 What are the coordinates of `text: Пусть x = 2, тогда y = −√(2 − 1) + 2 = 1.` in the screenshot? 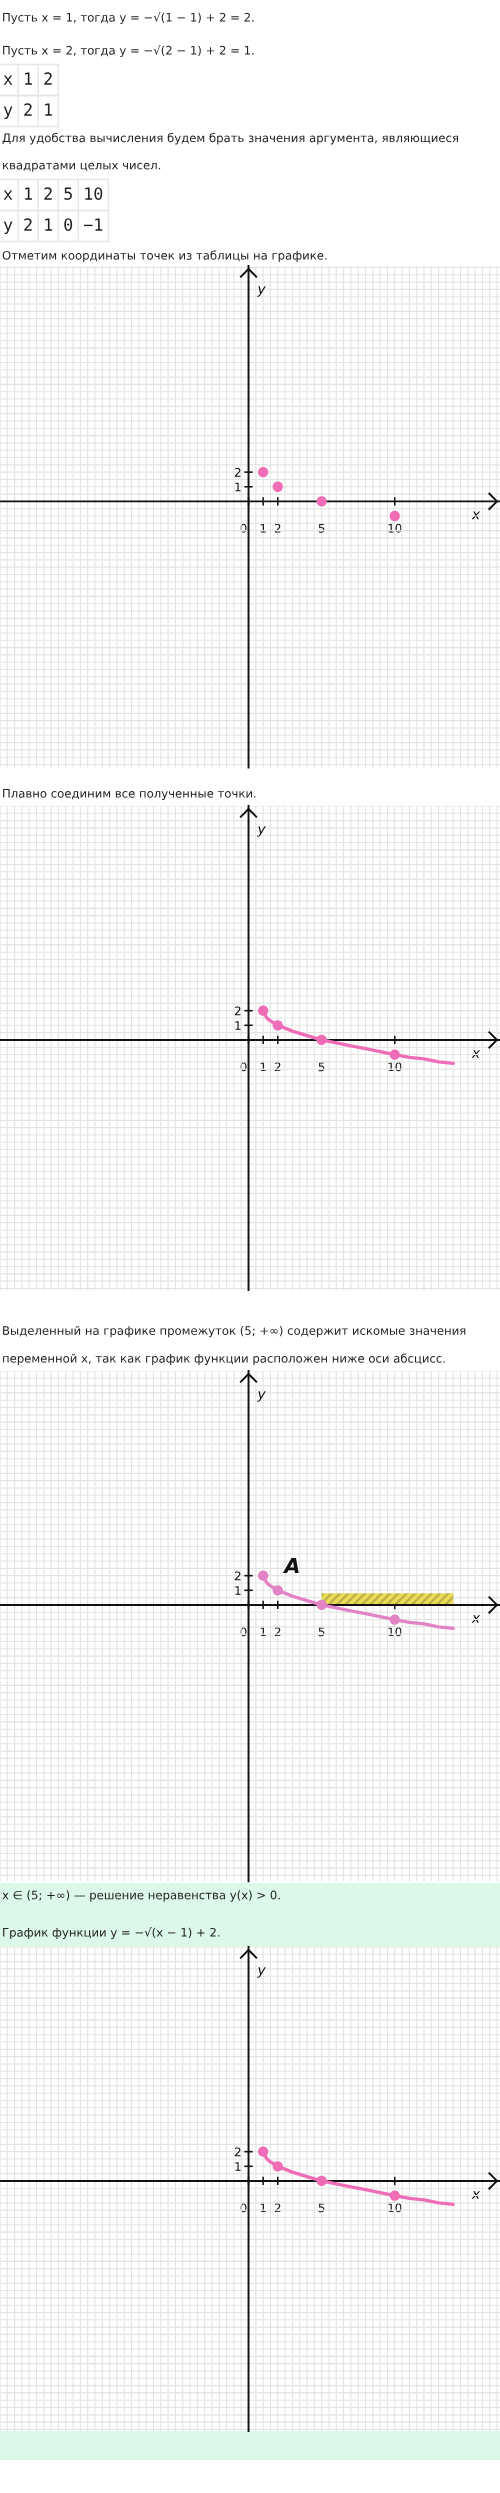 It's located at (128, 51).